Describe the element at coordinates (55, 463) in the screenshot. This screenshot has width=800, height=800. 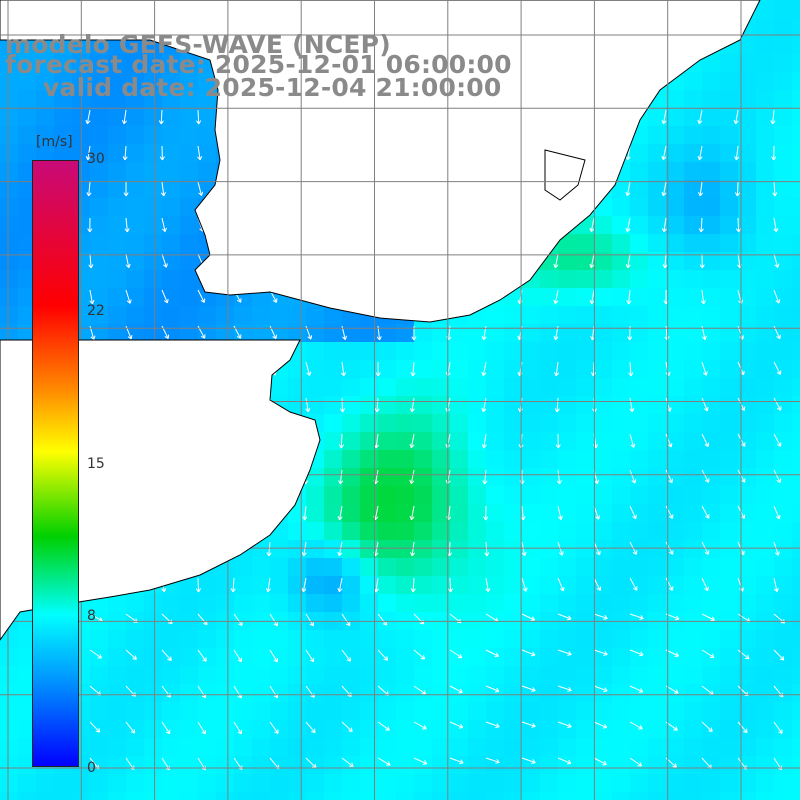
I see `colorbar` at that location.